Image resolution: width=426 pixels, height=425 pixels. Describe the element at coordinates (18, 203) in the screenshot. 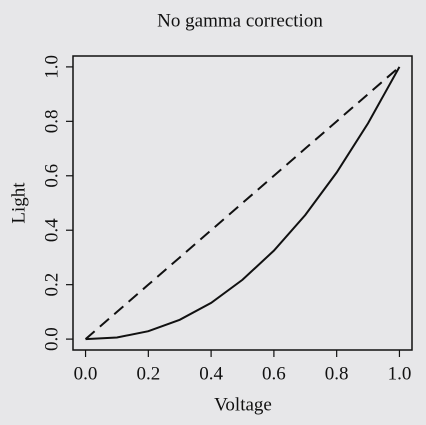

I see `y-axis-label: Light` at that location.